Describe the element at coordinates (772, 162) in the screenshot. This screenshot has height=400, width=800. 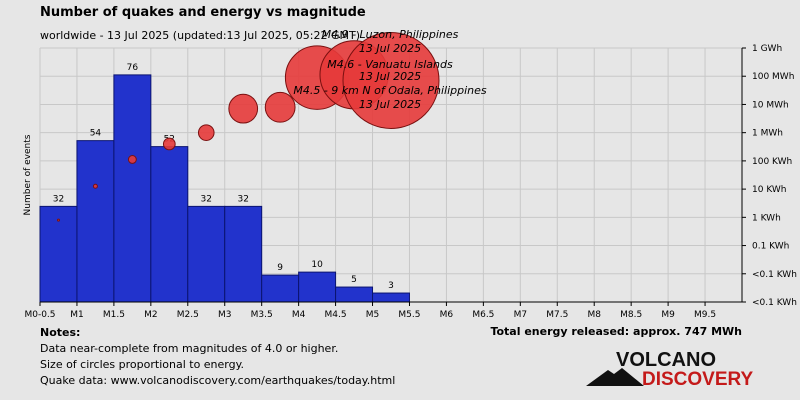
I see `energy-tick-label: 100 KWh` at that location.